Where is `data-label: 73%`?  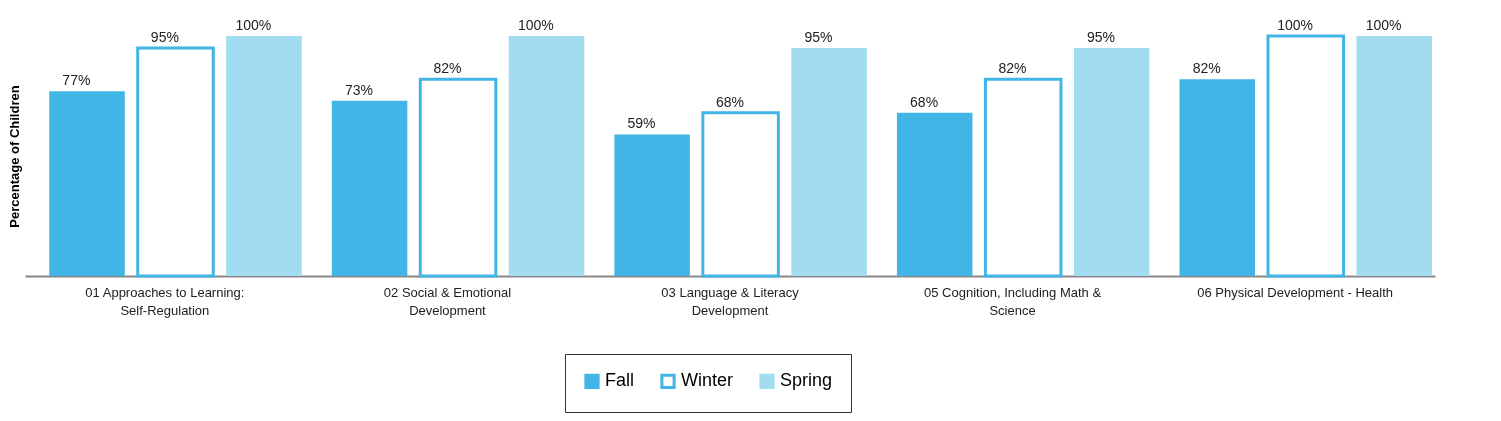 data-label: 73% is located at coordinates (358, 89).